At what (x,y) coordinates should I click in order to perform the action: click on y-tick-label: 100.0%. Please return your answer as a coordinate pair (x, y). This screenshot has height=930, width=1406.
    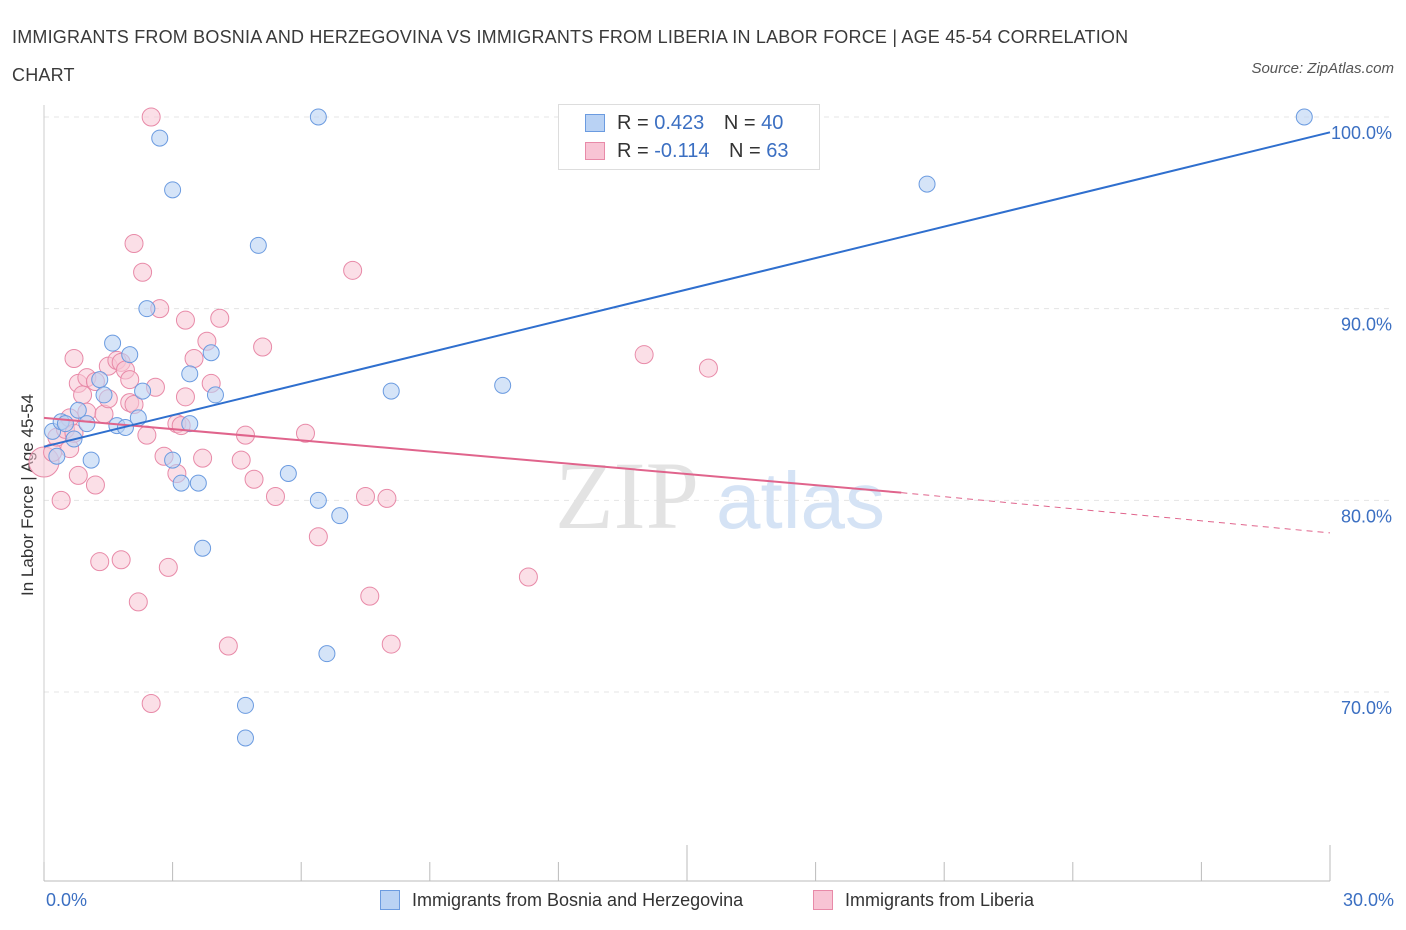
    Looking at the image, I should click on (1361, 133).